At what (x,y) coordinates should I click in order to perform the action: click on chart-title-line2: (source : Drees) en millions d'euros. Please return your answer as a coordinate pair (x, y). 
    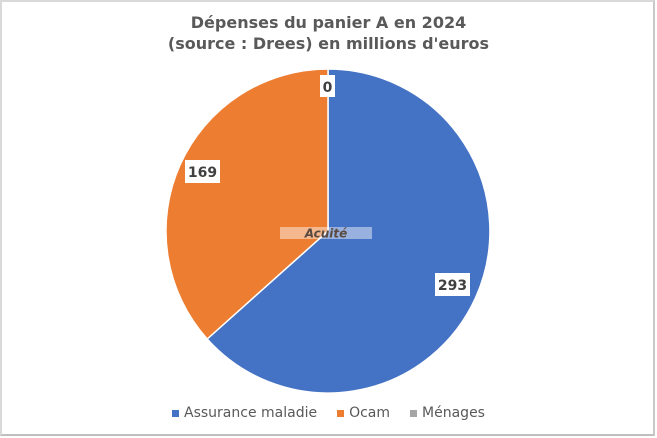
    Looking at the image, I should click on (328, 43).